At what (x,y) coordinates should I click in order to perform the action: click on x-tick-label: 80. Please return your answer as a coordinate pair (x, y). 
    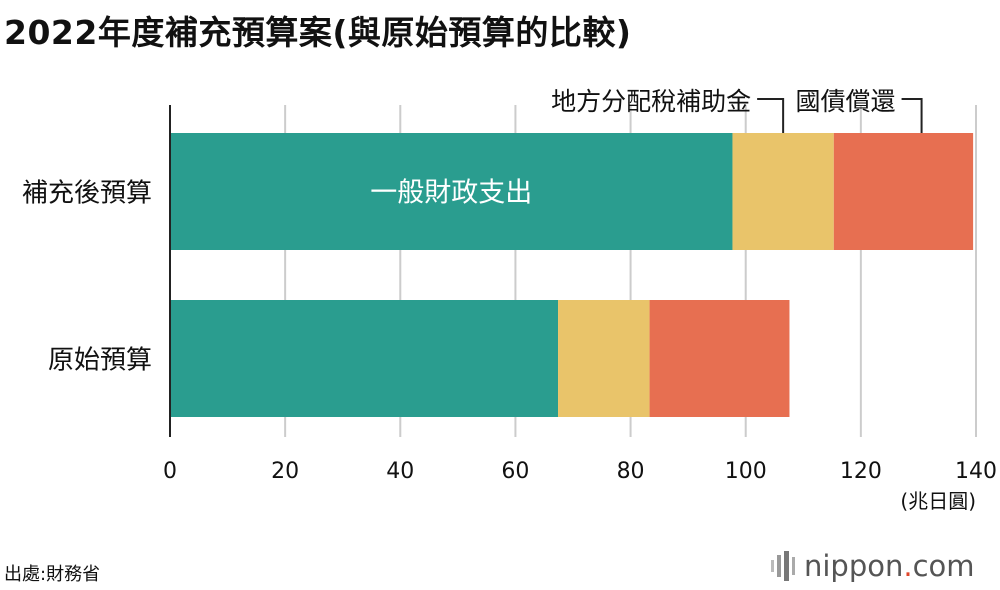
    Looking at the image, I should click on (631, 471).